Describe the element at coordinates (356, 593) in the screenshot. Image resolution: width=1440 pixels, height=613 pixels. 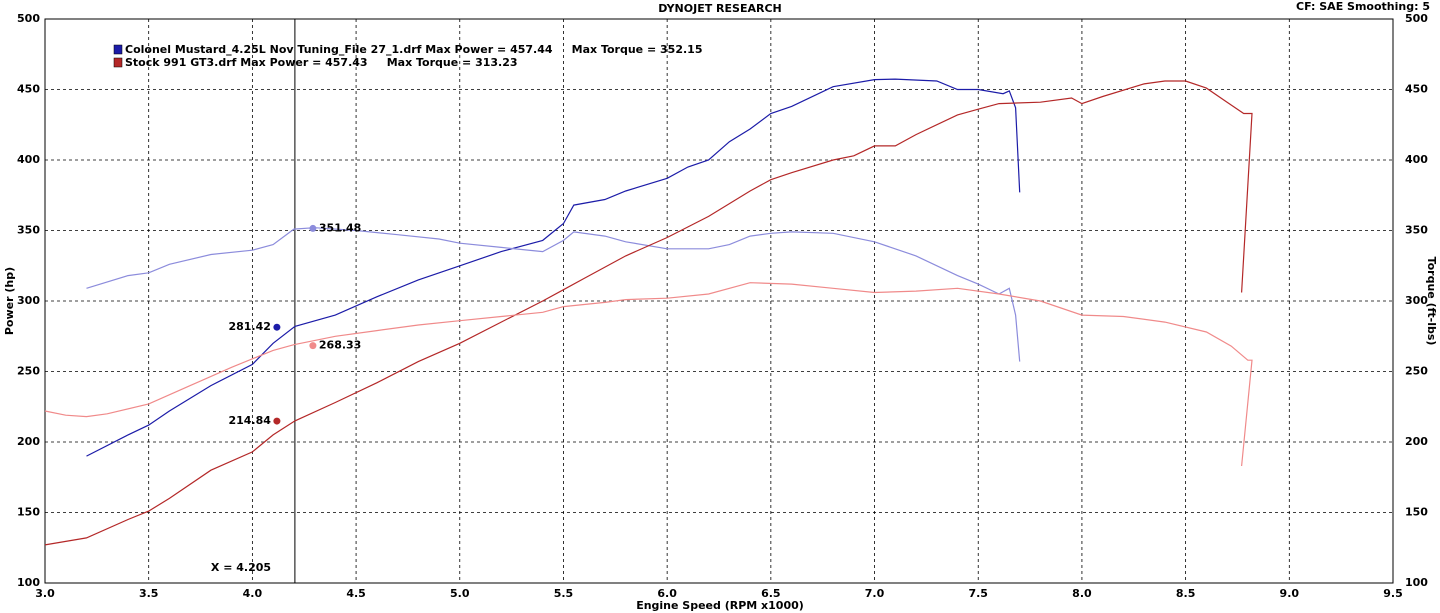
I see `x-tick-label: 4.5` at that location.